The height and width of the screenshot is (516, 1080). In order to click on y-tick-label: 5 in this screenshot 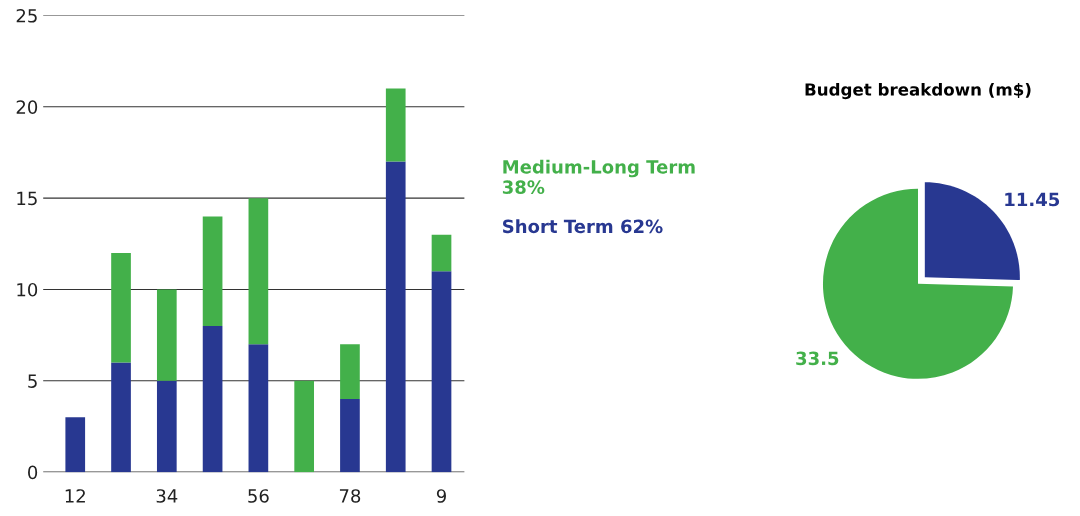, I will do `click(32, 381)`.